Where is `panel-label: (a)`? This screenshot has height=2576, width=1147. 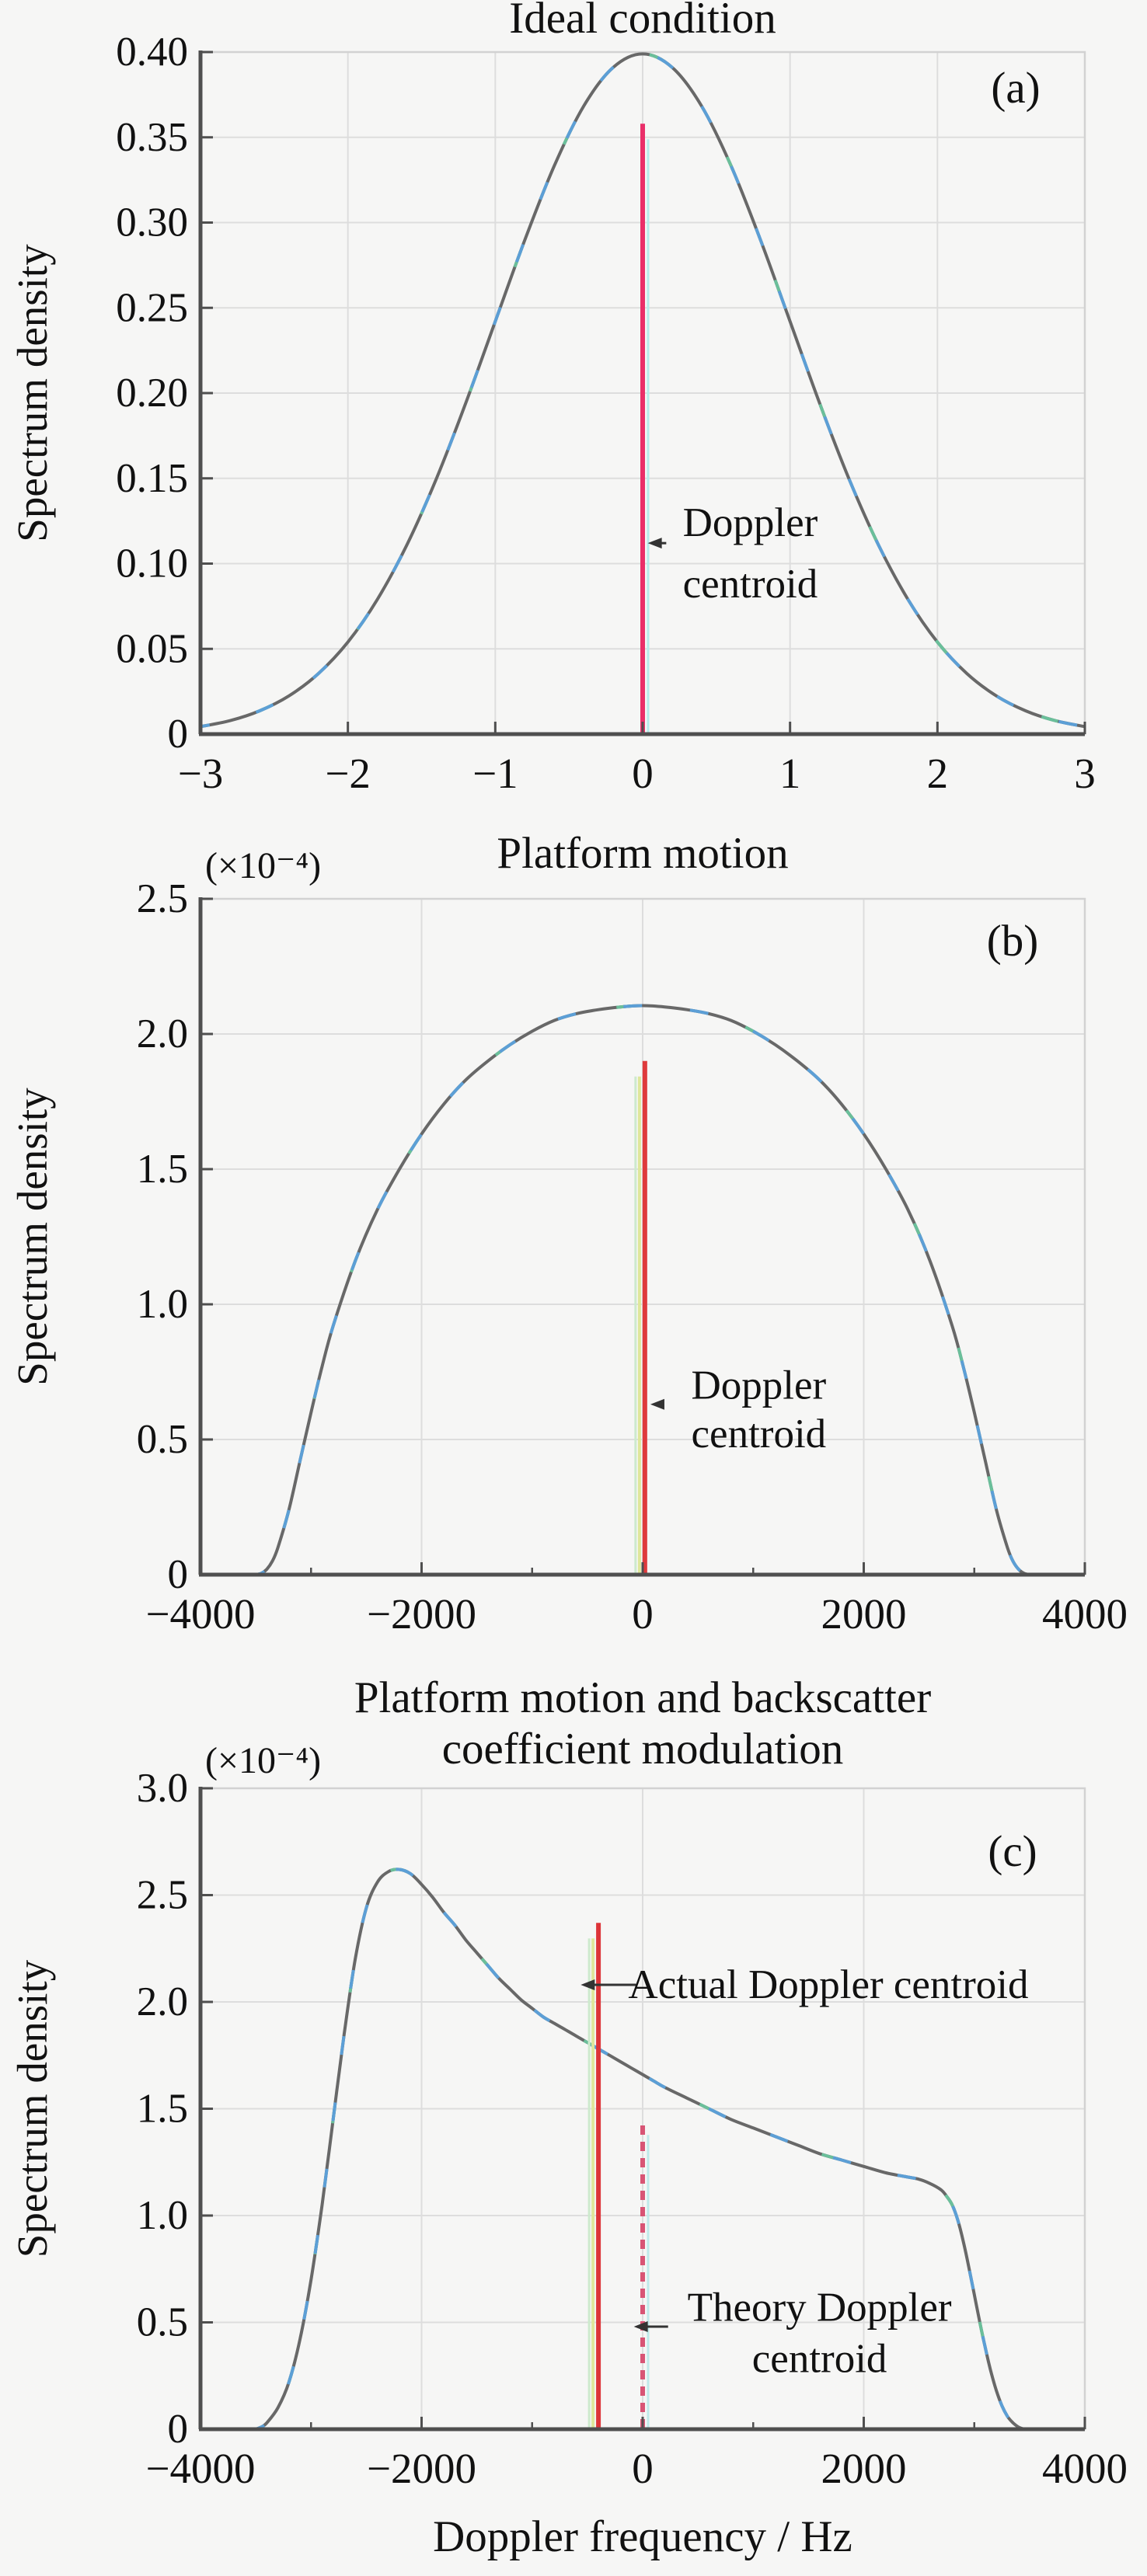
panel-label: (a) is located at coordinates (1015, 88).